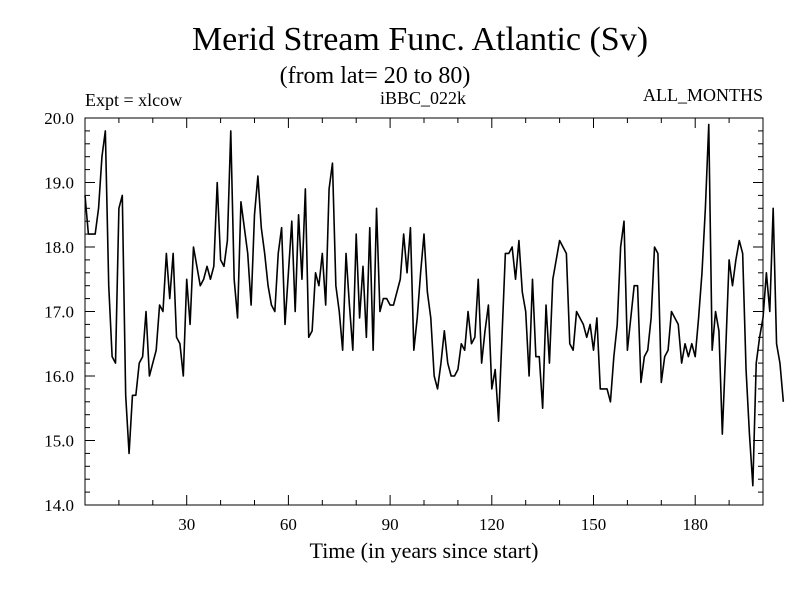 This screenshot has height=600, width=800. What do you see at coordinates (133, 100) in the screenshot?
I see `experiment-label: Expt = xlcow` at bounding box center [133, 100].